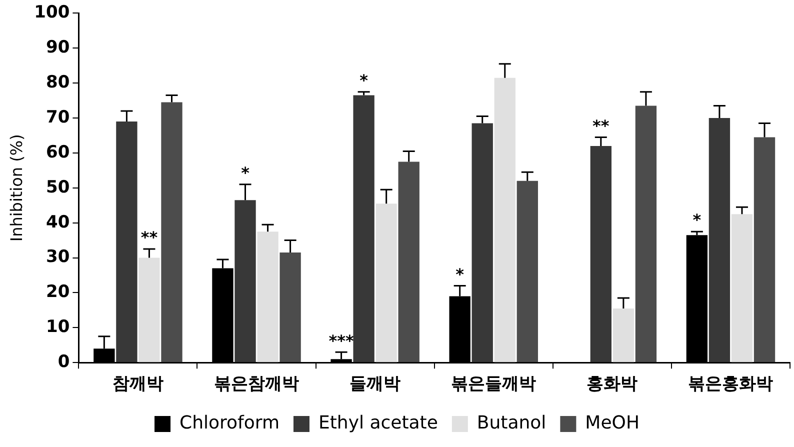  What do you see at coordinates (58, 257) in the screenshot?
I see `y-tick-label: 30` at bounding box center [58, 257].